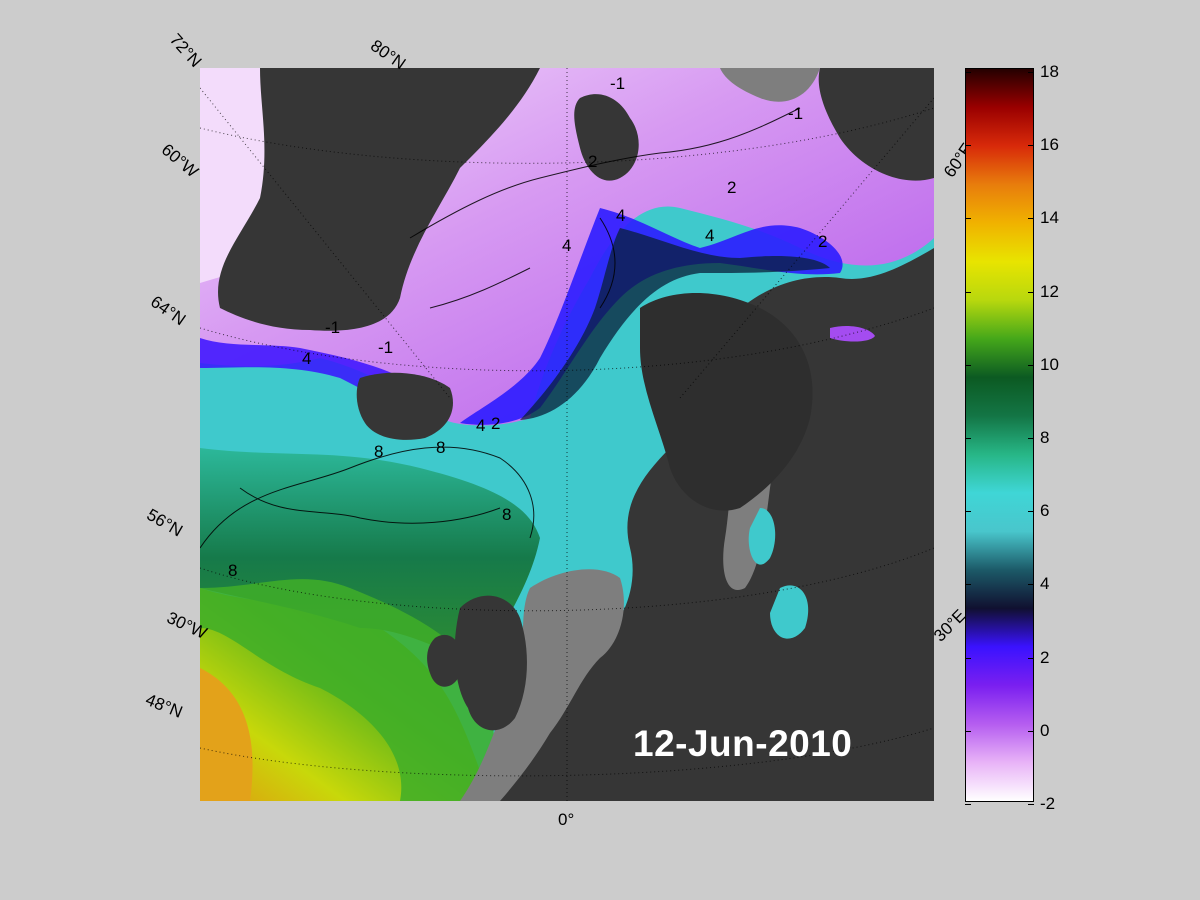 The width and height of the screenshot is (1200, 900). What do you see at coordinates (164, 706) in the screenshot?
I see `lat-label-48n: 48°N` at bounding box center [164, 706].